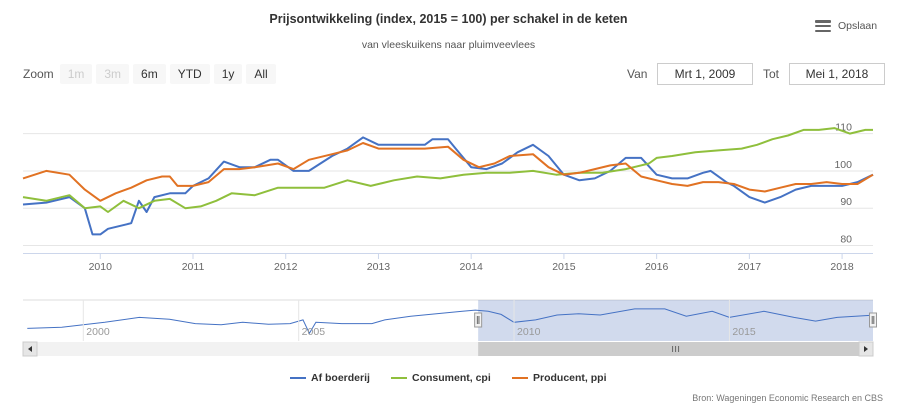 The height and width of the screenshot is (414, 897). I want to click on legend-item-producent-ppi: Producent, ppi, so click(559, 378).